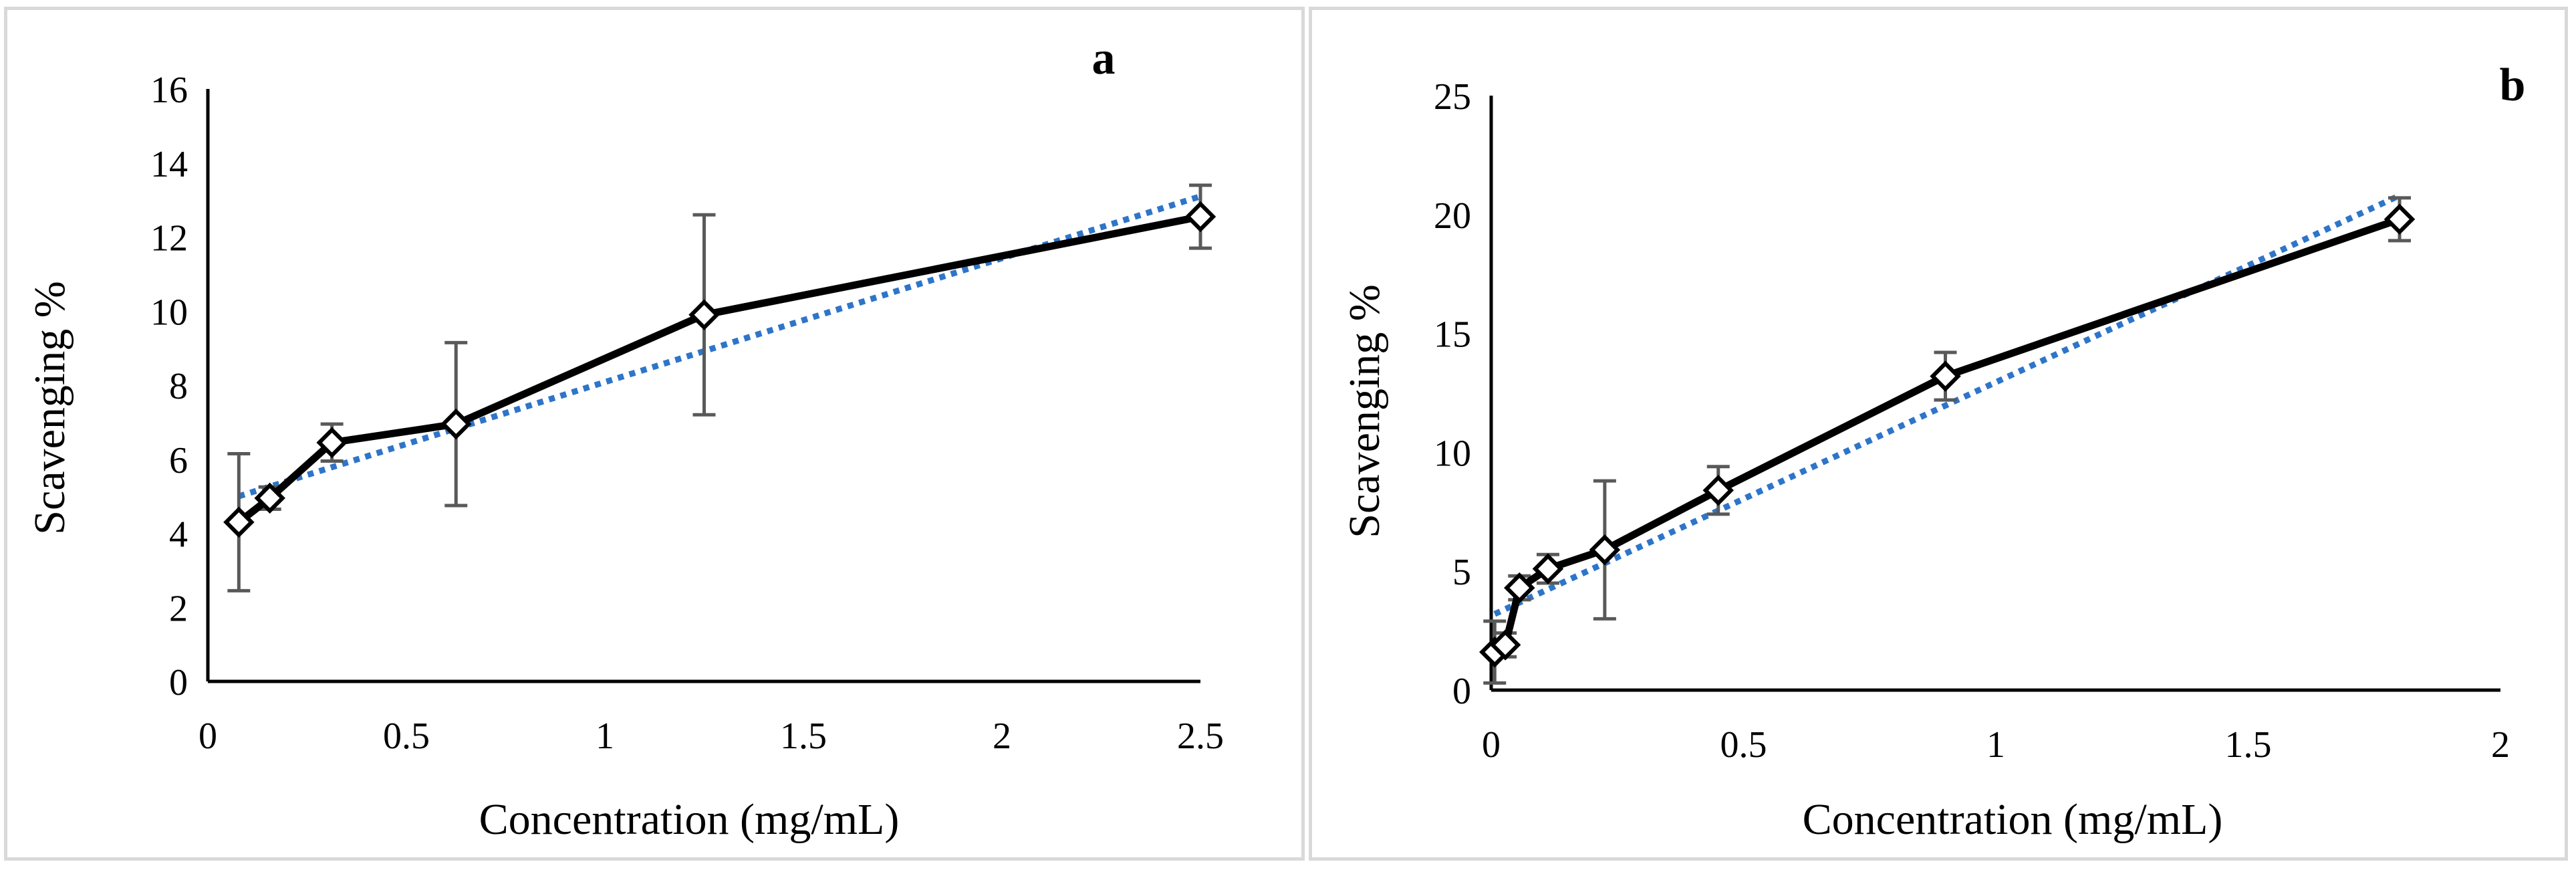 The image size is (2576, 874). Describe the element at coordinates (406, 736) in the screenshot. I see `chart-a-x-tick-label: 0.5` at that location.